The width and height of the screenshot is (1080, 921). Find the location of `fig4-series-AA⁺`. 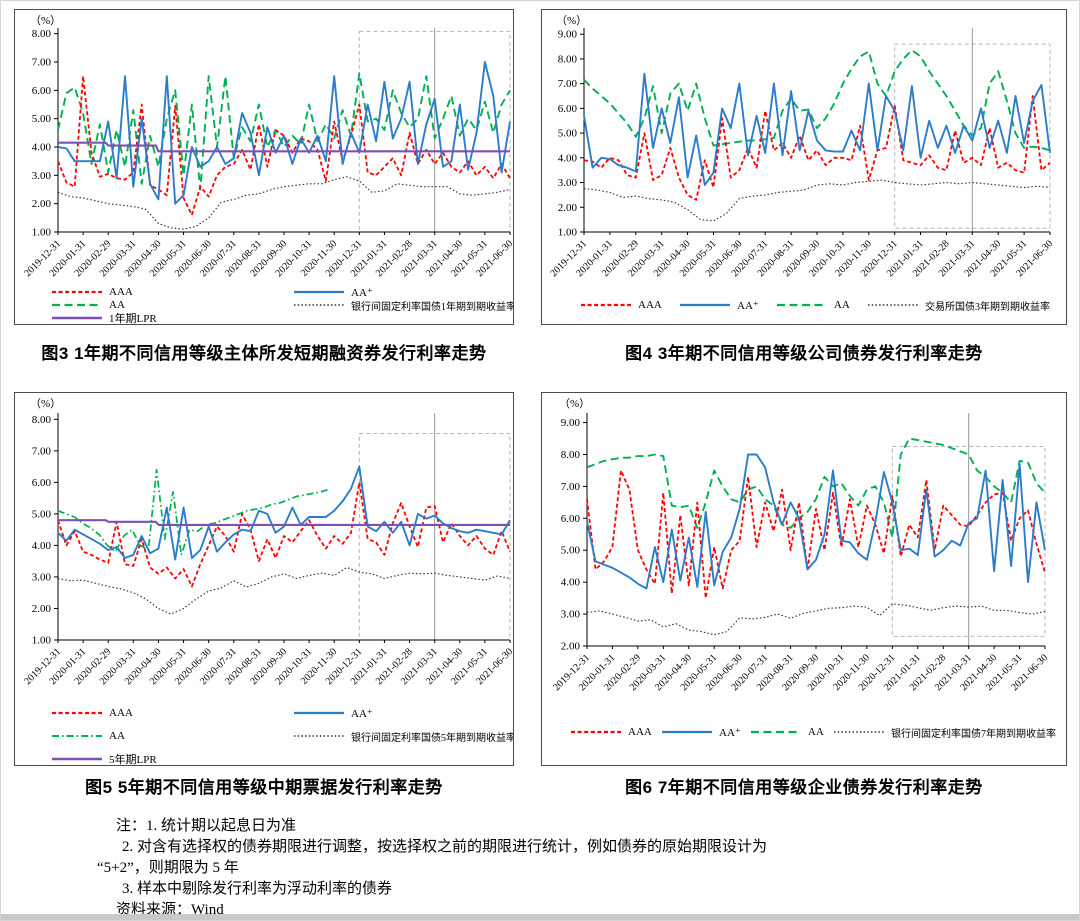

fig4-series-AA⁺ is located at coordinates (817, 129).